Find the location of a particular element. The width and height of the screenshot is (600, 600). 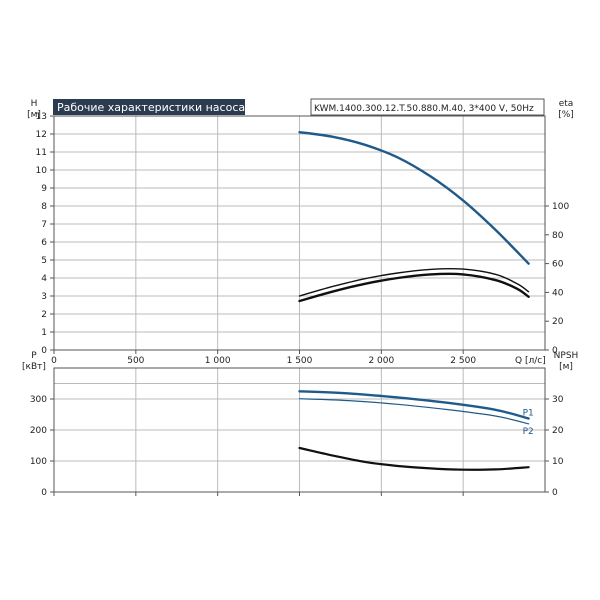

y-left-tick-label: 13 is located at coordinates (41, 117).